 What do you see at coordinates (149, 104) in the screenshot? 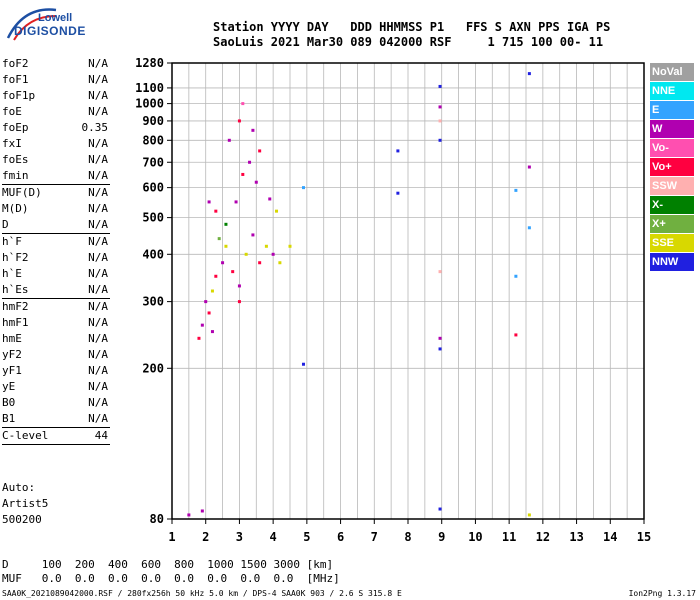
I see `y-tick-label: 1000` at bounding box center [149, 104].